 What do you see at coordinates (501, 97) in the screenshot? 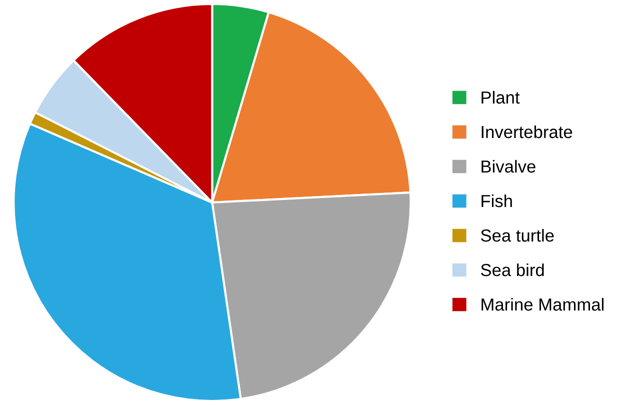
I see `legend-label: Plant` at bounding box center [501, 97].